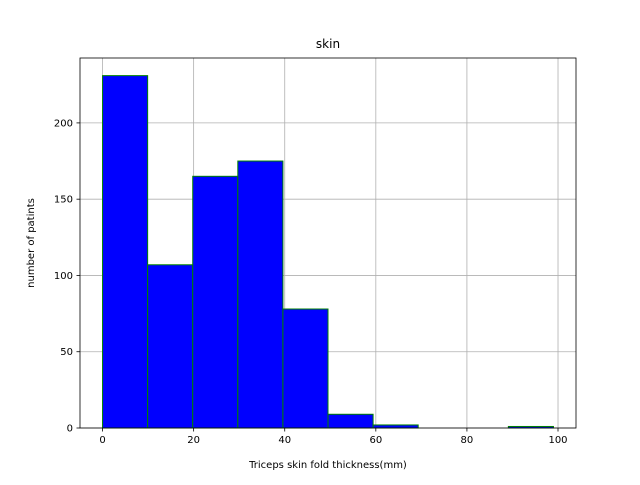 Image resolution: width=640 pixels, height=485 pixels. What do you see at coordinates (31, 243) in the screenshot?
I see `y-axis-label: number of patints` at bounding box center [31, 243].